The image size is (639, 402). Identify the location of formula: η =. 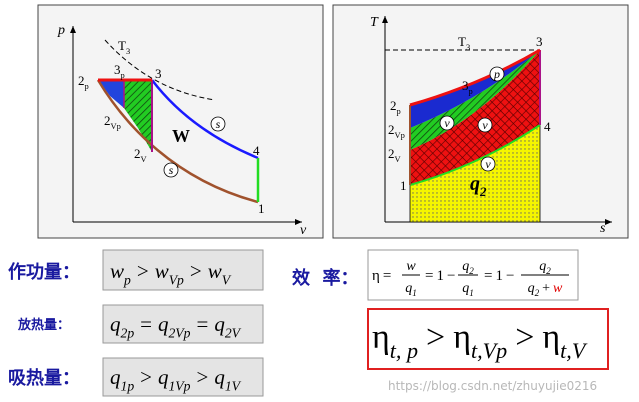
(381, 276).